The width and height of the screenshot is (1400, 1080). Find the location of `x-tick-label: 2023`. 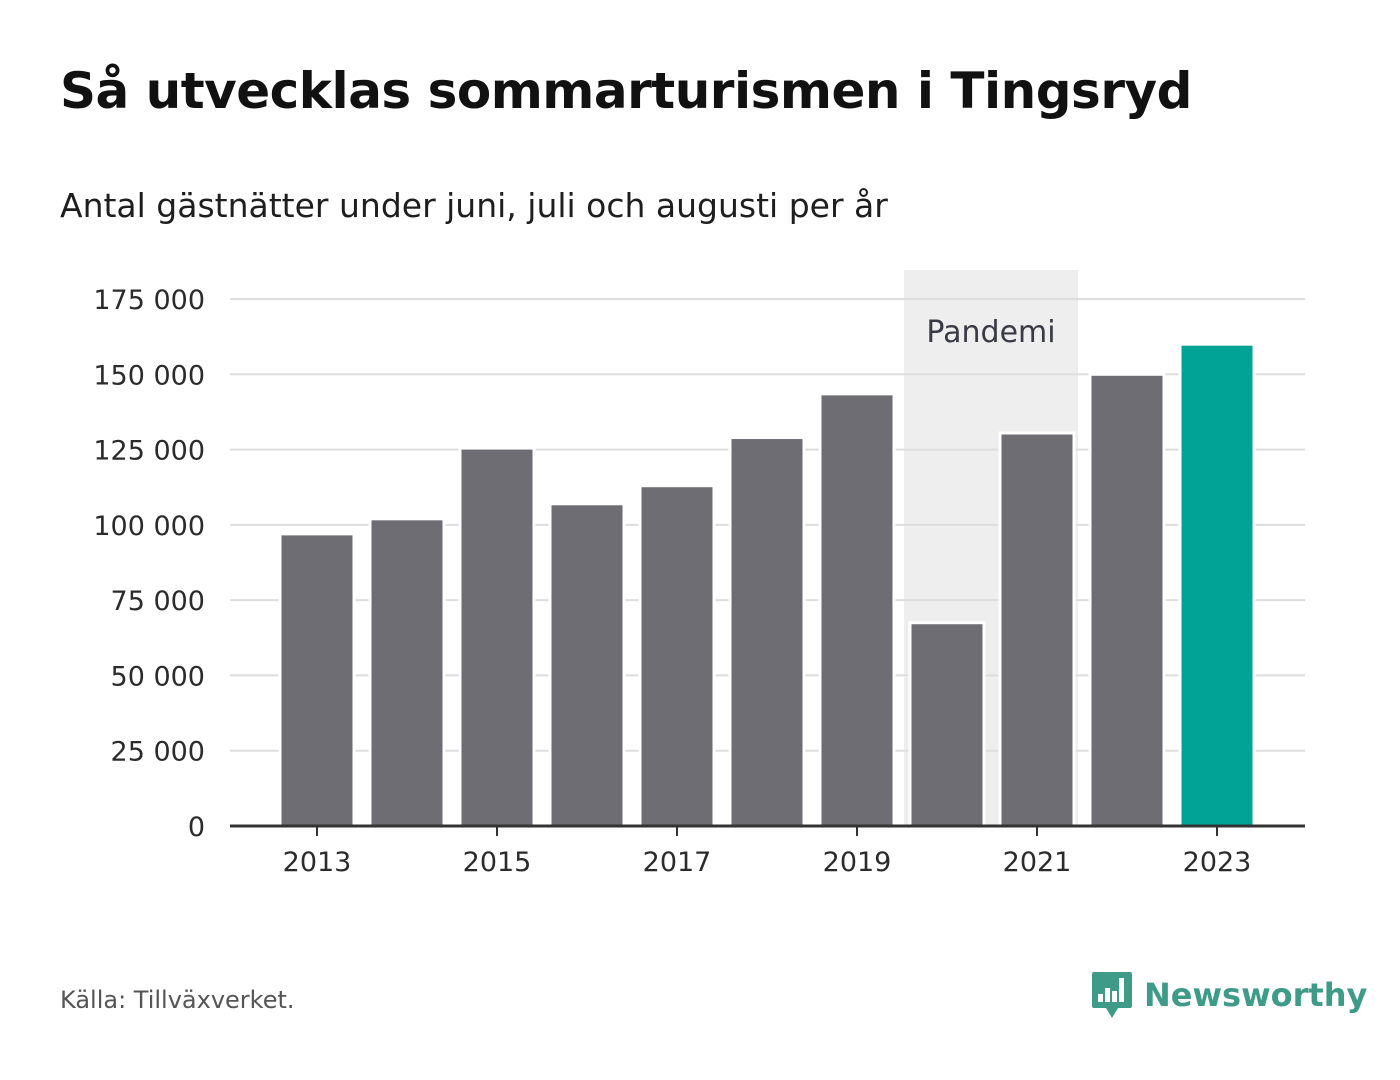

x-tick-label: 2023 is located at coordinates (1217, 862).